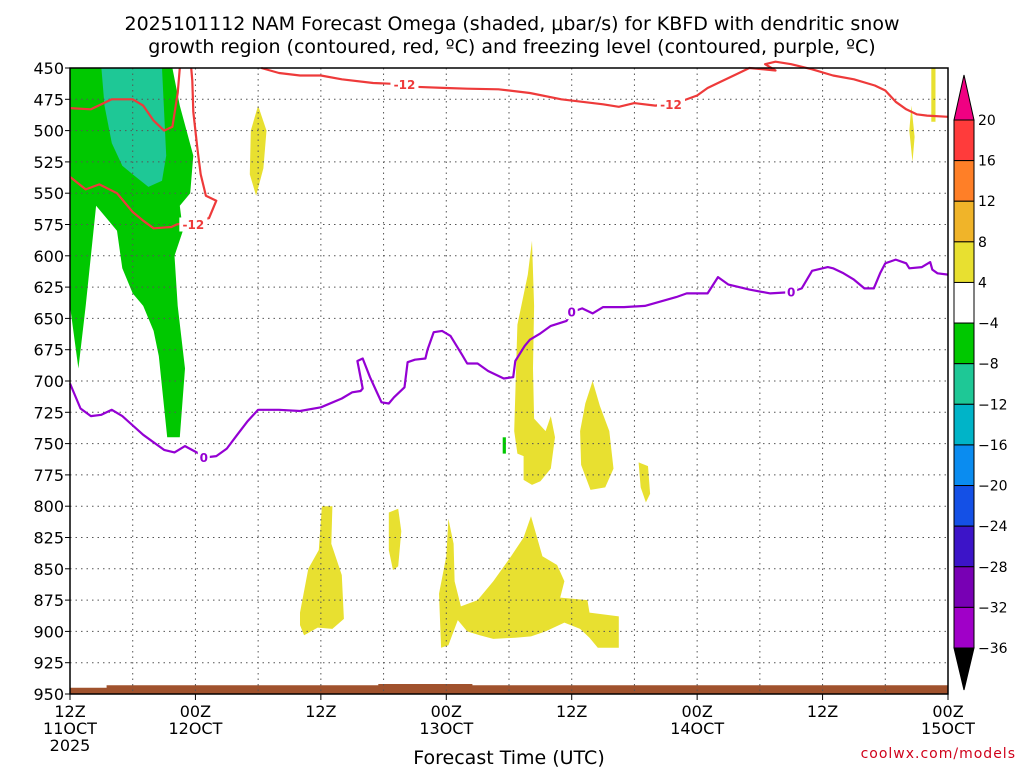  I want to click on colorbar-label: −20, so click(993, 487).